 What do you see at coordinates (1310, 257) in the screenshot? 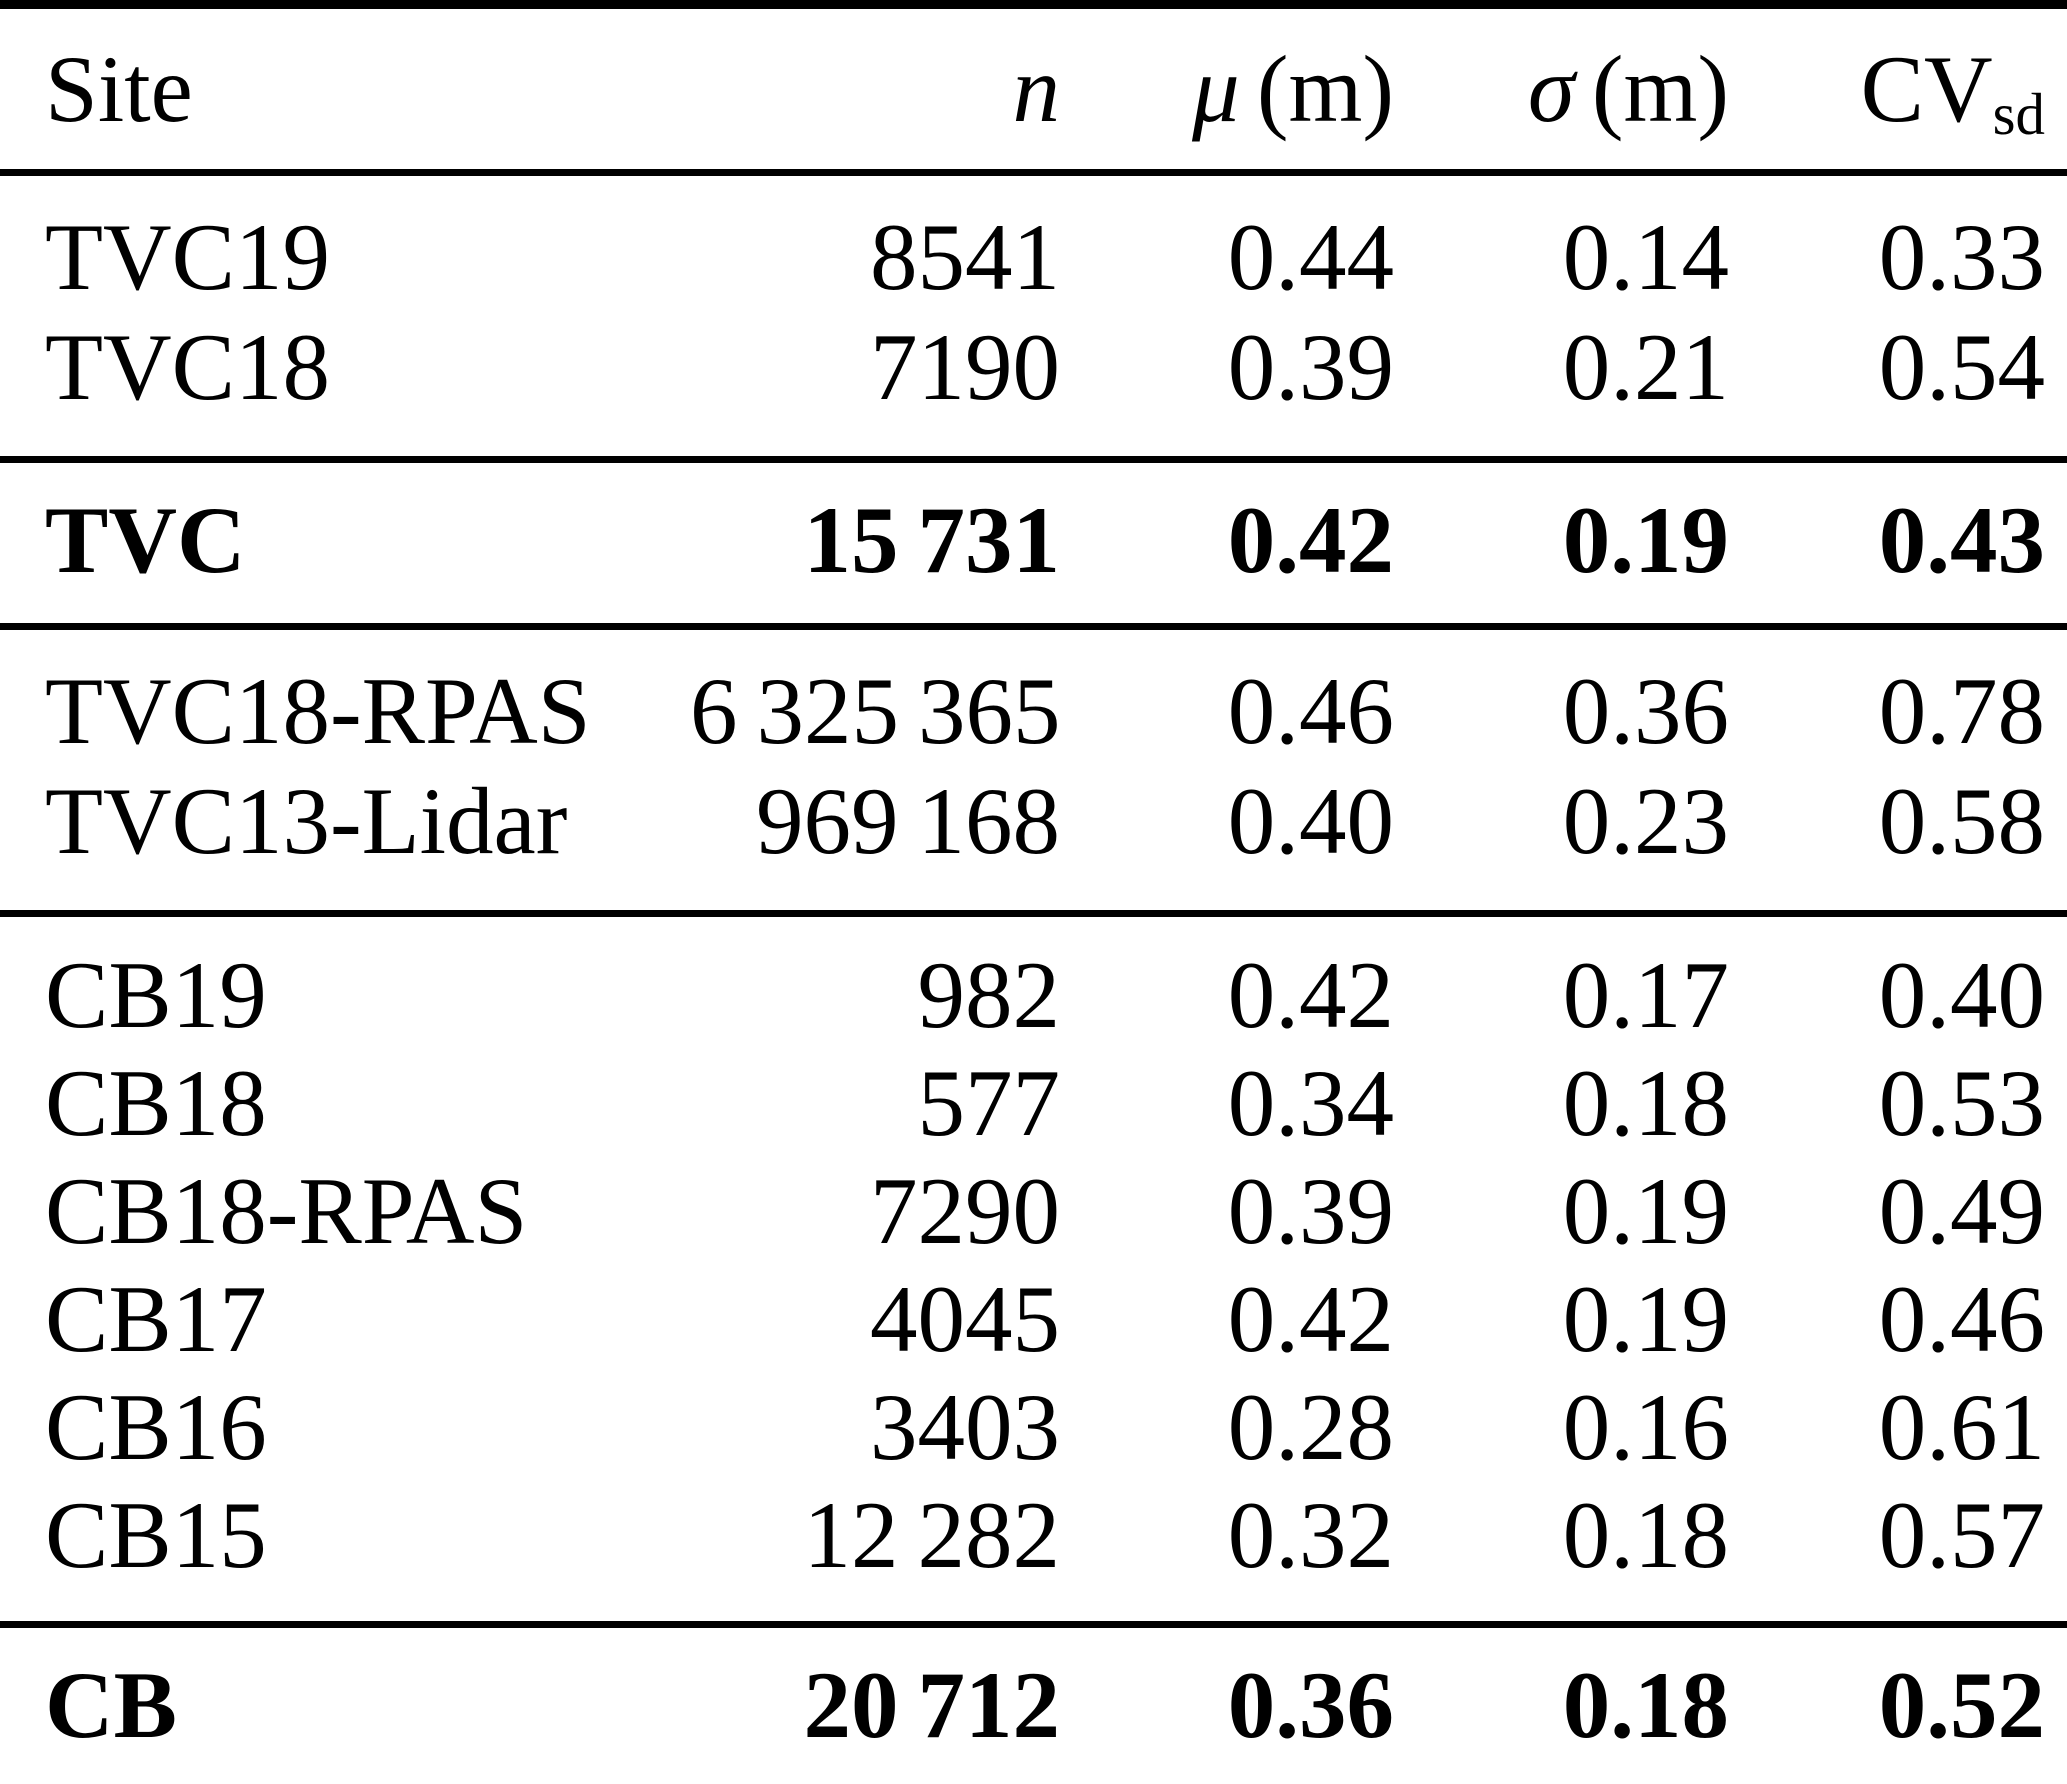
I see `mu-cell: 0.44` at bounding box center [1310, 257].